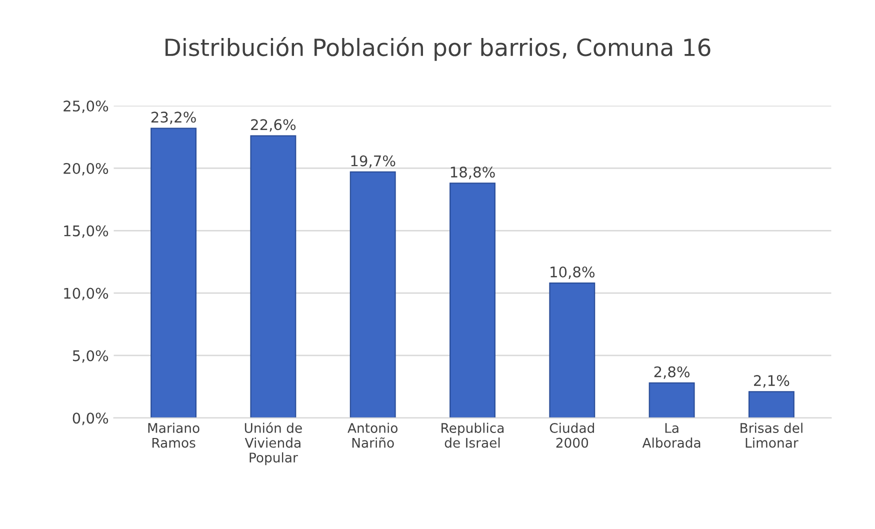 The height and width of the screenshot is (529, 875). I want to click on chart-title: Distribución Población por barrios, Comuna 16, so click(438, 49).